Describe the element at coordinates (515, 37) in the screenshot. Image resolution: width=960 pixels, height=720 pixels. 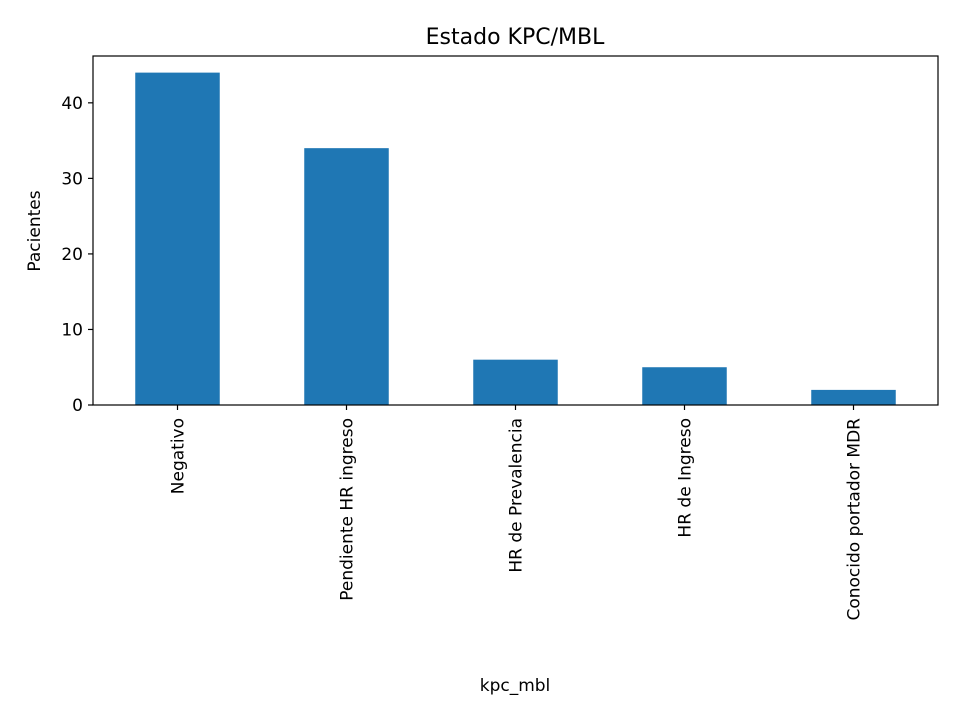
I see `chart-title: Estado KPC/MBL` at that location.